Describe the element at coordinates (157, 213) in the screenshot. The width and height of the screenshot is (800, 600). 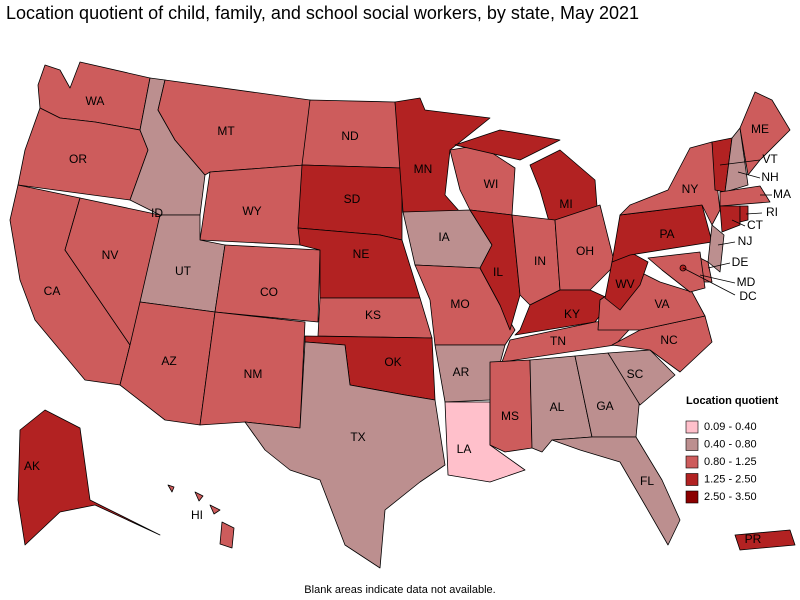
I see `state-label: ID` at that location.